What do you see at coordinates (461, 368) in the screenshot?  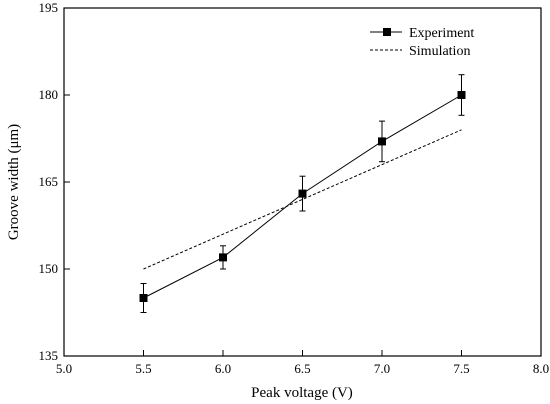 I see `x-tick-label: 7.5` at bounding box center [461, 368].